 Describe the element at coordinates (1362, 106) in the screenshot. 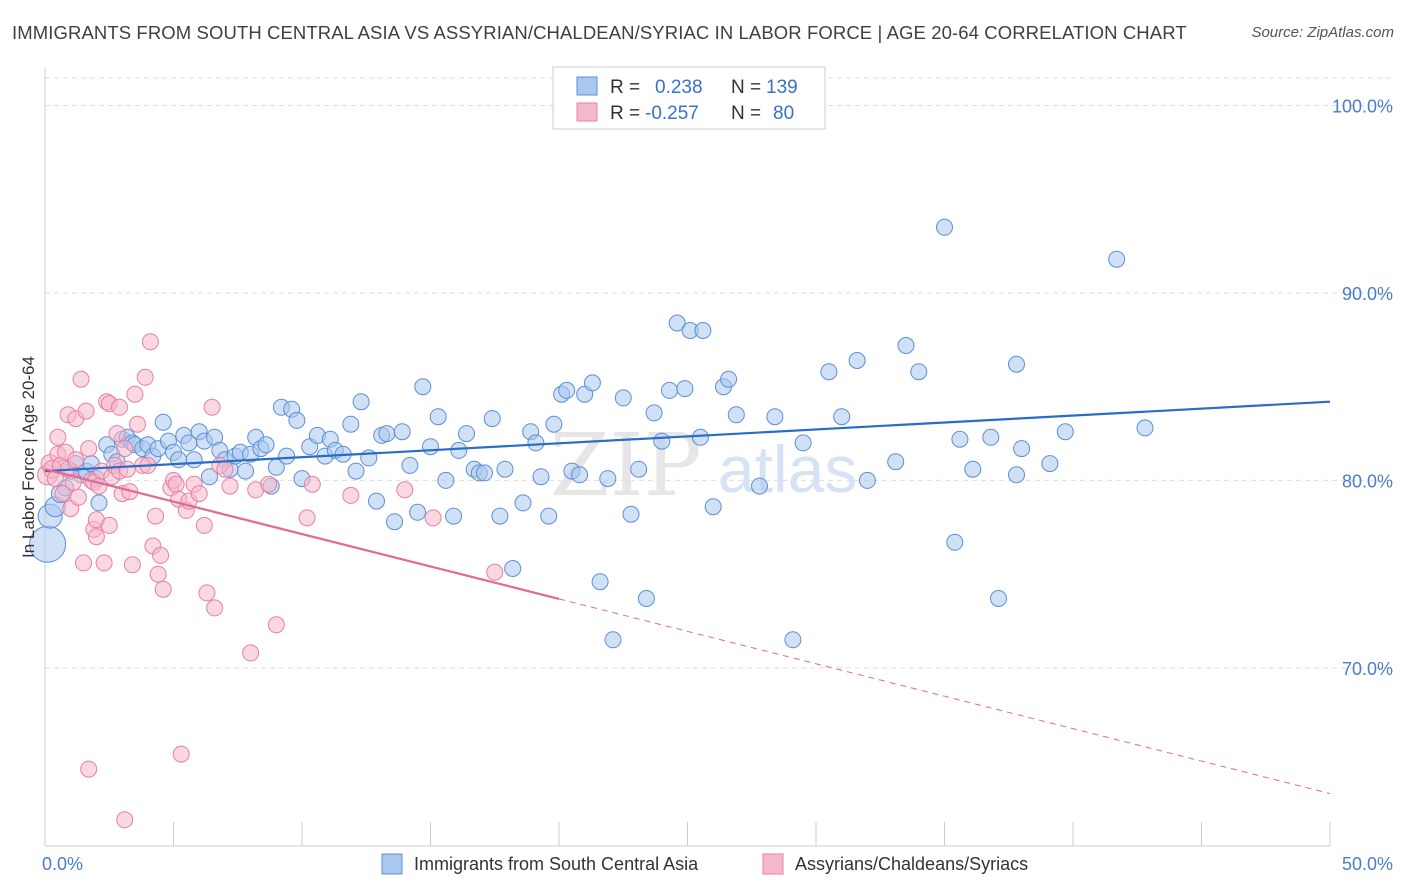

I see `y-tick-label: 100.0%` at that location.